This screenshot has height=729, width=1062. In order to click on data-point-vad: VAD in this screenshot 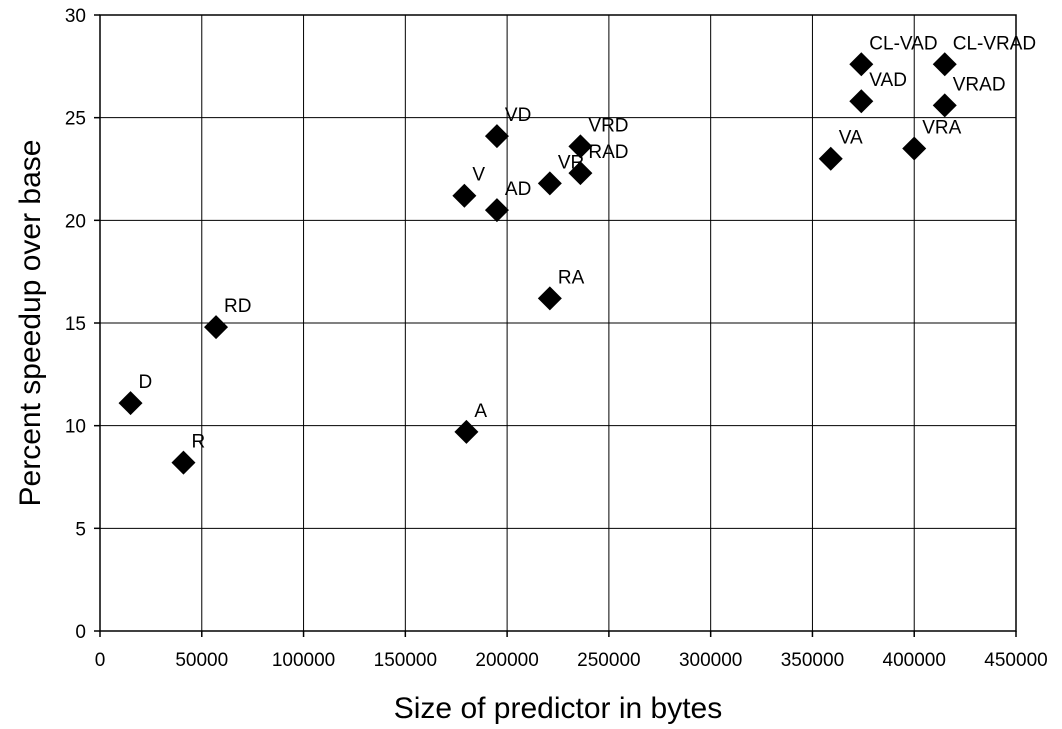, I will do `click(878, 92)`.